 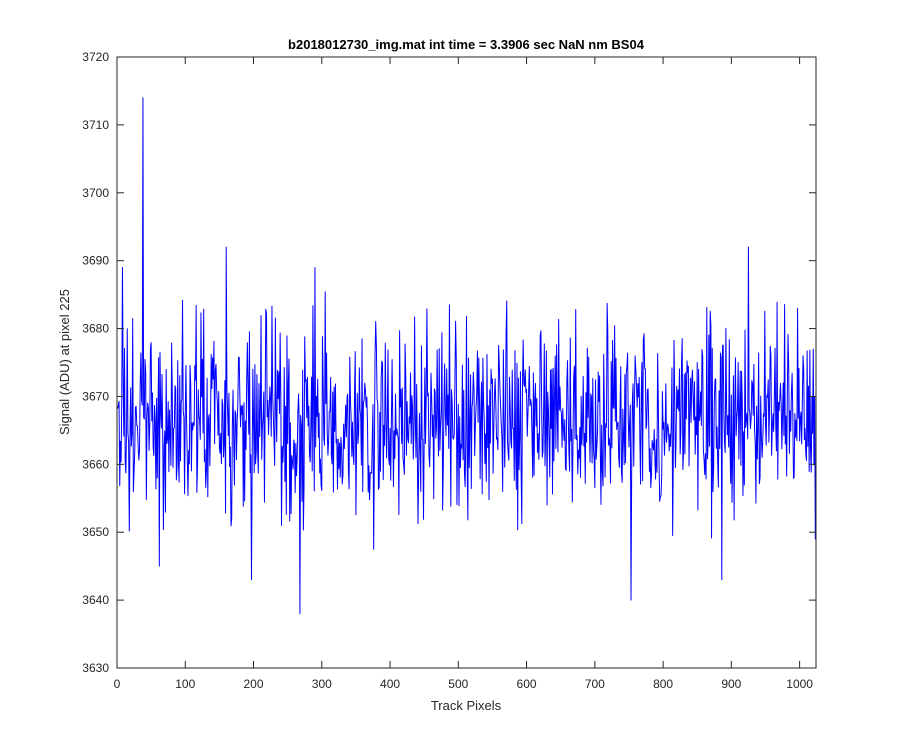 I want to click on y-tick-label: 3690, so click(x=95, y=261).